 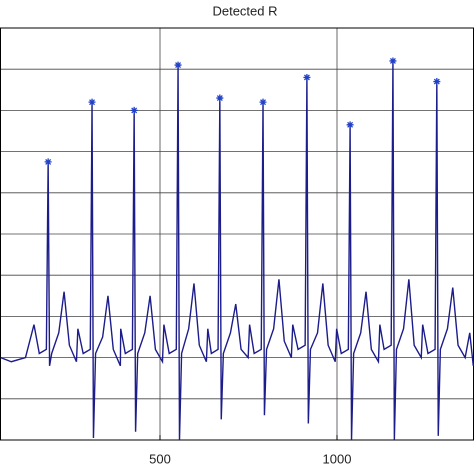 I want to click on x-tick-label: 1000, so click(x=337, y=458).